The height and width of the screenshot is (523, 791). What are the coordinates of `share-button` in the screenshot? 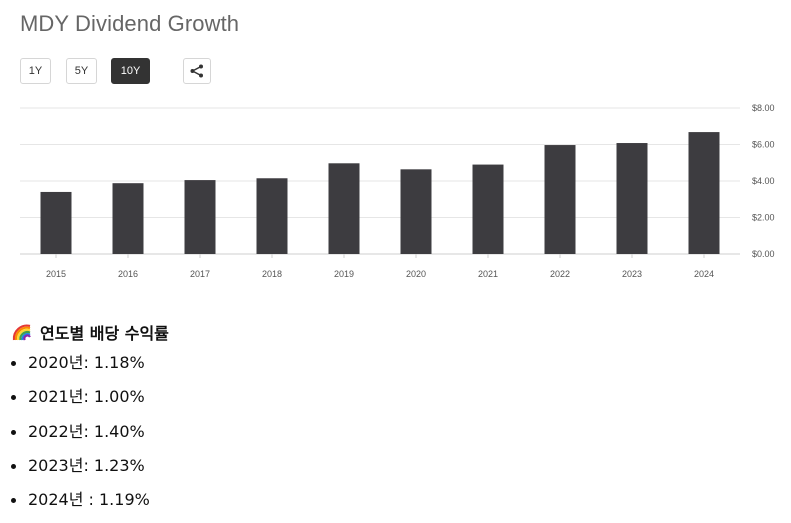 It's located at (197, 71).